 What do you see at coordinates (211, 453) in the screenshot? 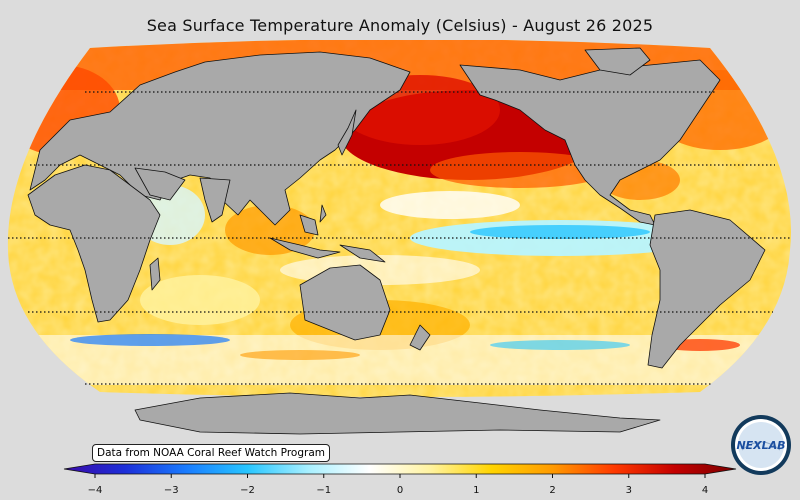
I see `data-credit-label: Data from NOAA Coral Reef Watch Program` at bounding box center [211, 453].